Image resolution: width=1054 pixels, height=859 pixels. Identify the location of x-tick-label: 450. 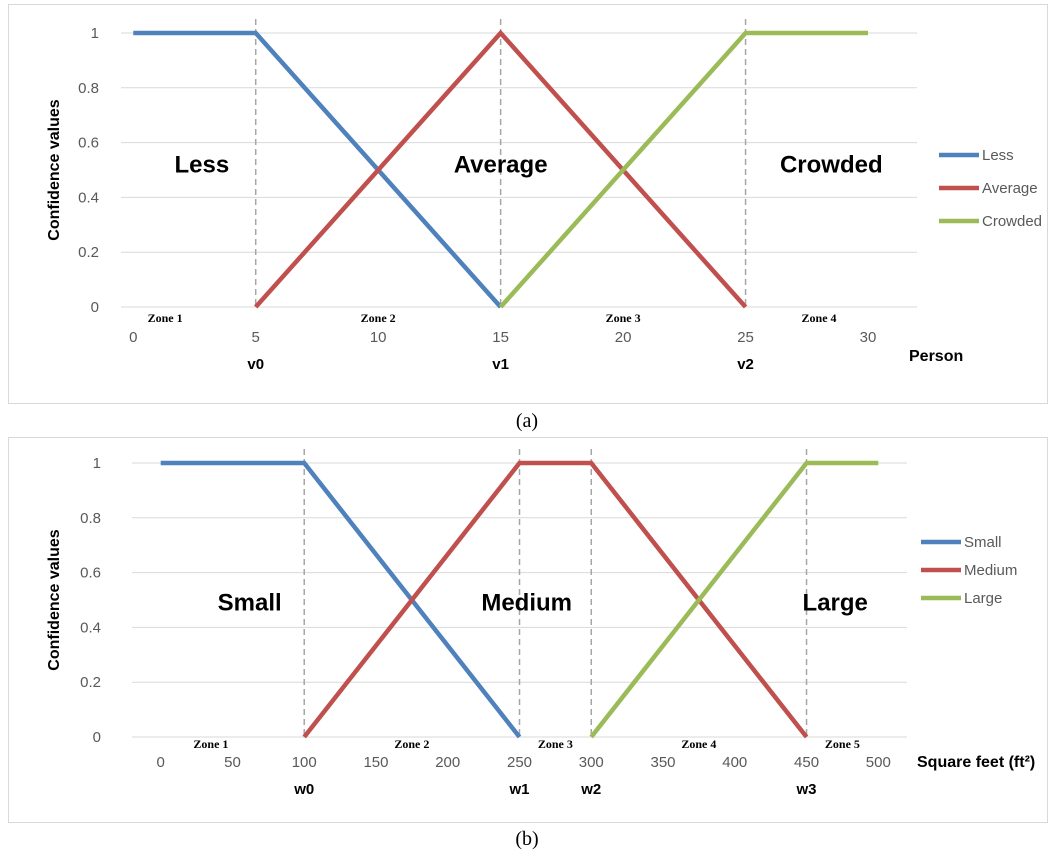
(806, 762).